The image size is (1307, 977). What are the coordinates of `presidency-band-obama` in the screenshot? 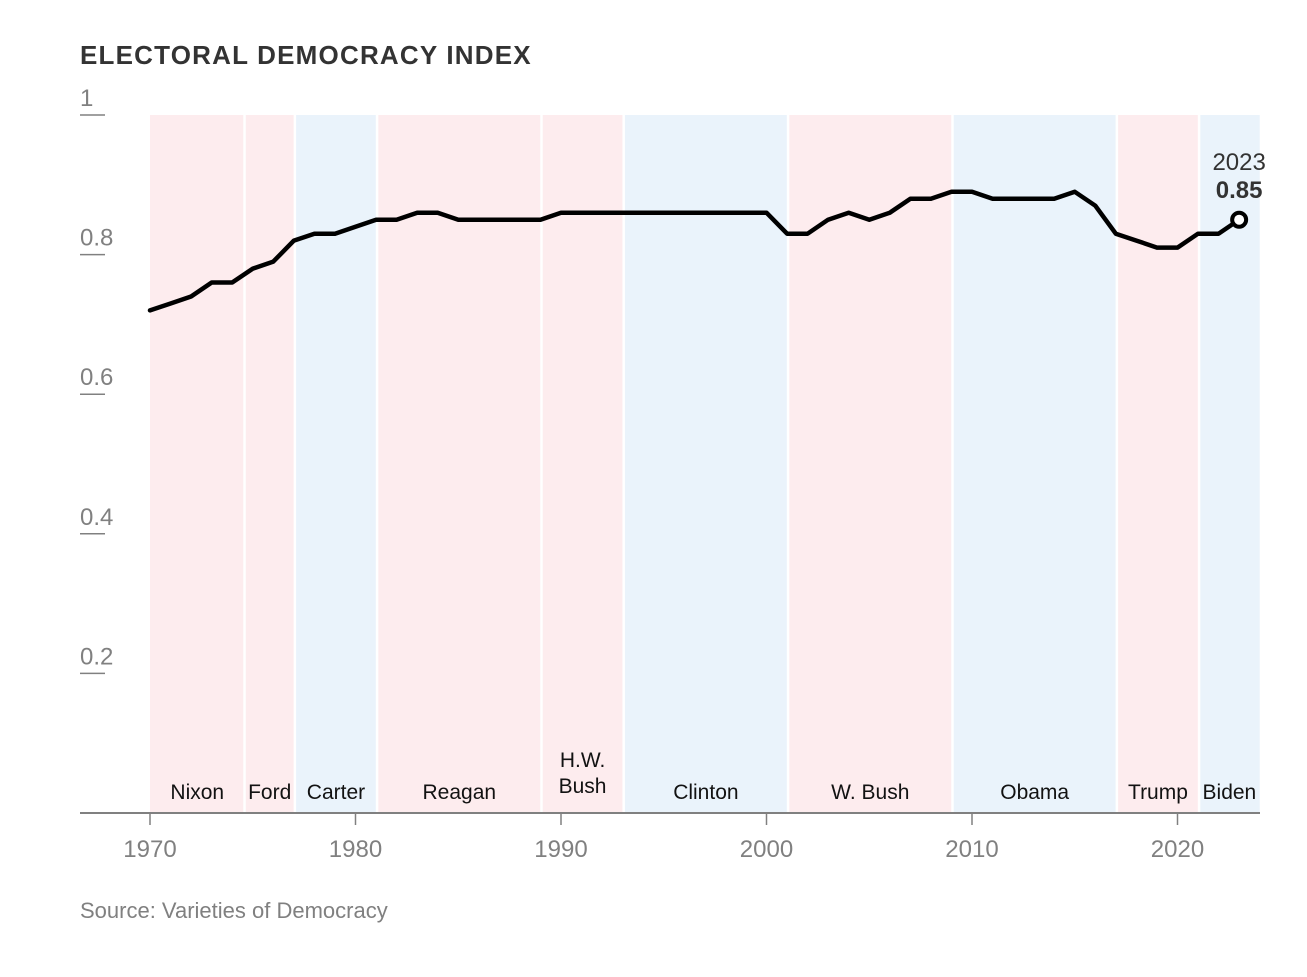 It's located at (1034, 464).